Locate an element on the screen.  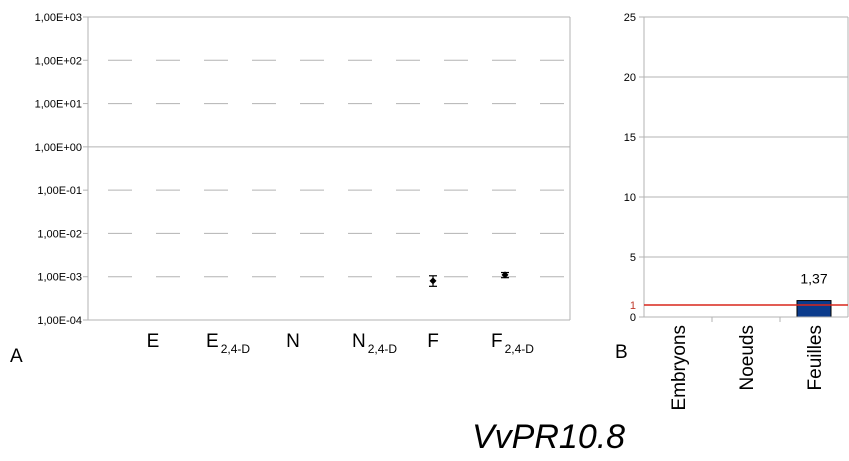
chart-b-y-tick-label: 0 is located at coordinates (633, 318).